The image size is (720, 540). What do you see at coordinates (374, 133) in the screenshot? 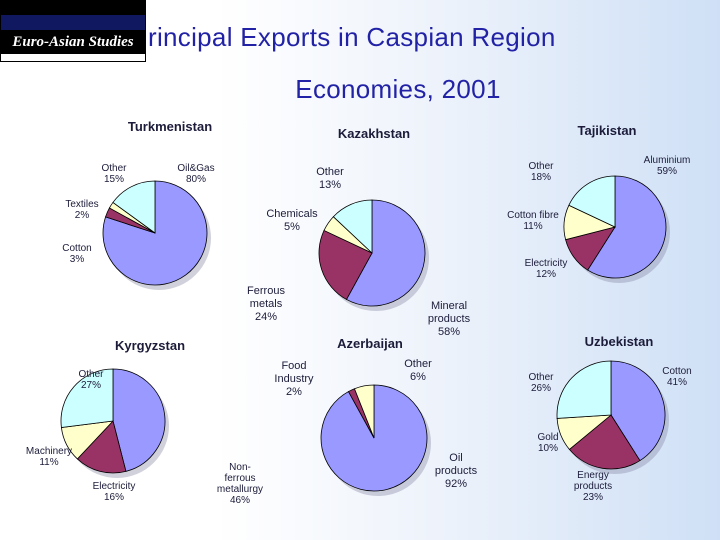
I see `chart-title: Kazakhstan` at bounding box center [374, 133].